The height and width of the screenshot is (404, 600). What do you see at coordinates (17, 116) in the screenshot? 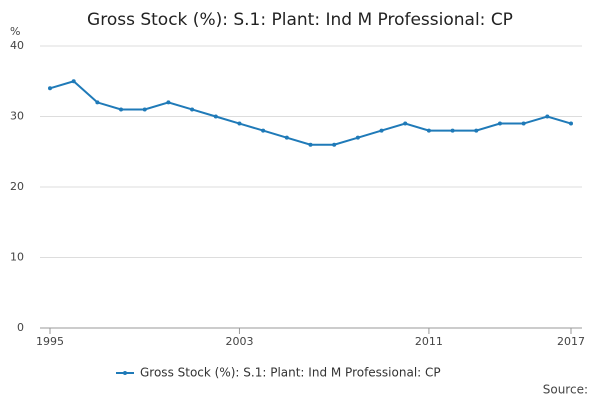
I see `y-tick-label: 30` at bounding box center [17, 116].